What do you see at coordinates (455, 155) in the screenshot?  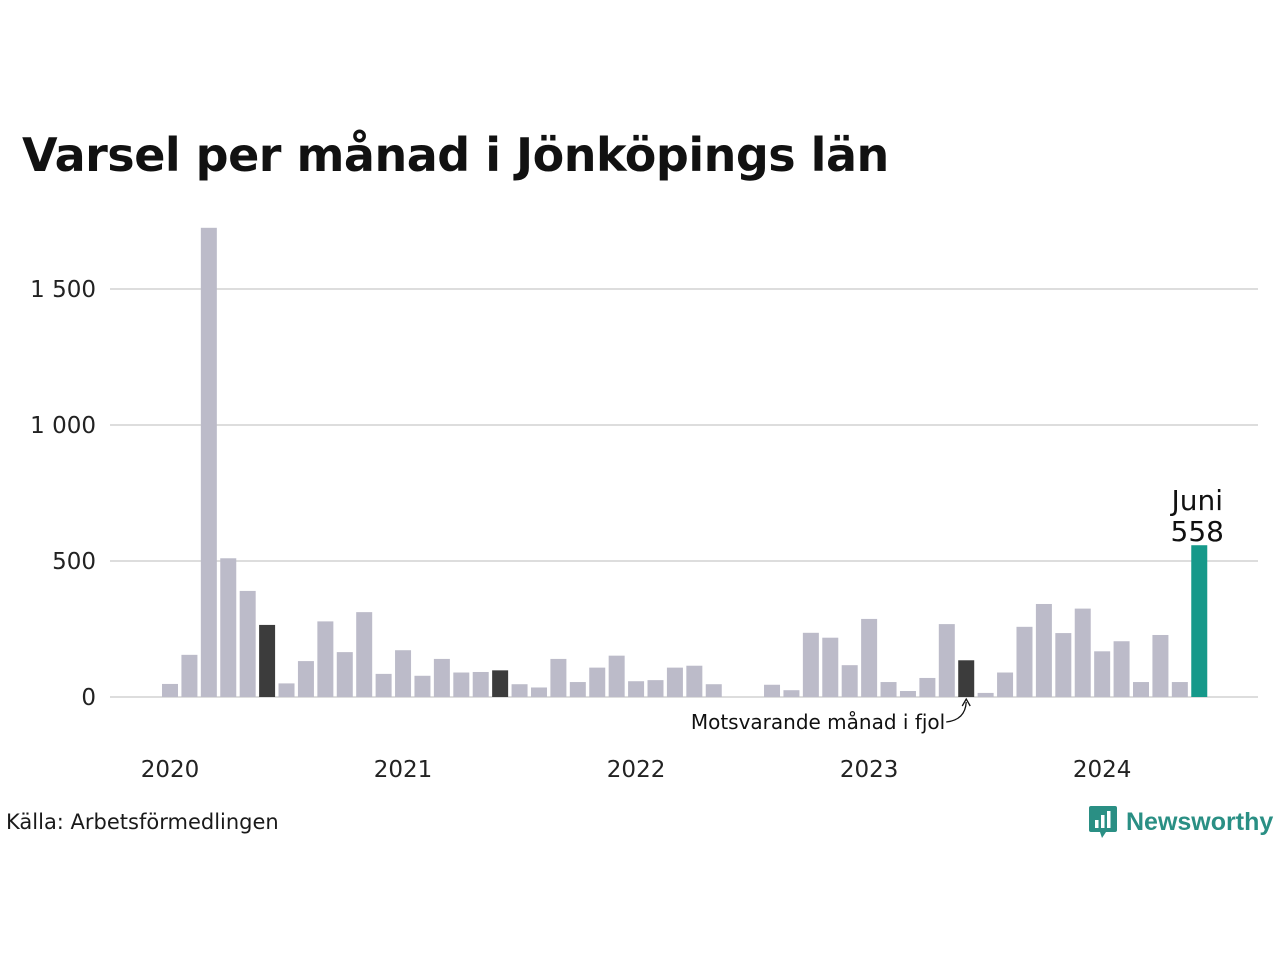 I see `chart-title: Varsel per månad i Jönköpings län` at bounding box center [455, 155].